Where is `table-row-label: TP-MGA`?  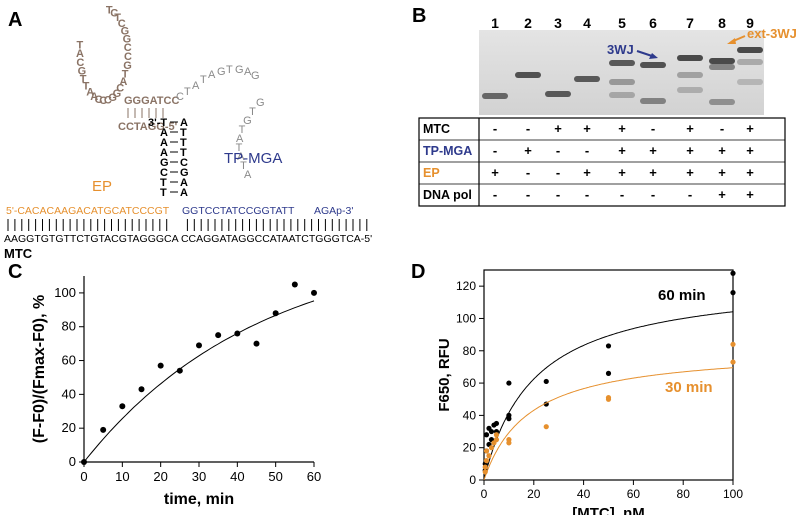
table-row-label: TP-MGA is located at coordinates (447, 151).